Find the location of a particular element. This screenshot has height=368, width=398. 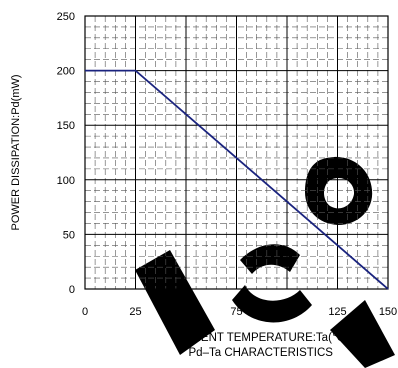

x-axis-label: AMBIENT TEMPERATURE:Ta(℃) is located at coordinates (261, 338).